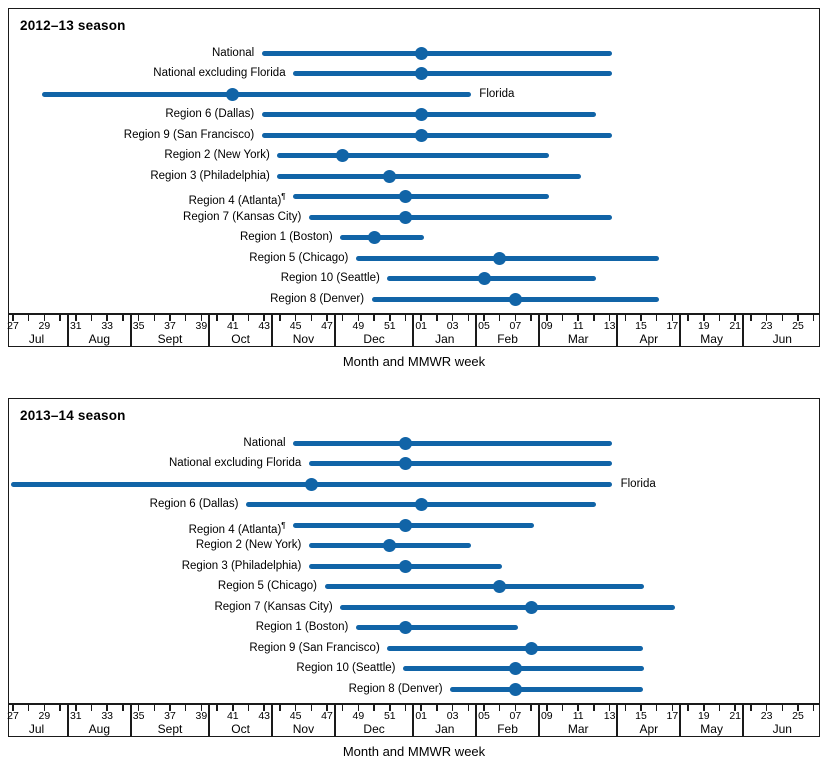 The height and width of the screenshot is (774, 830). Describe the element at coordinates (232, 716) in the screenshot. I see `week-tick-label: 41` at that location.